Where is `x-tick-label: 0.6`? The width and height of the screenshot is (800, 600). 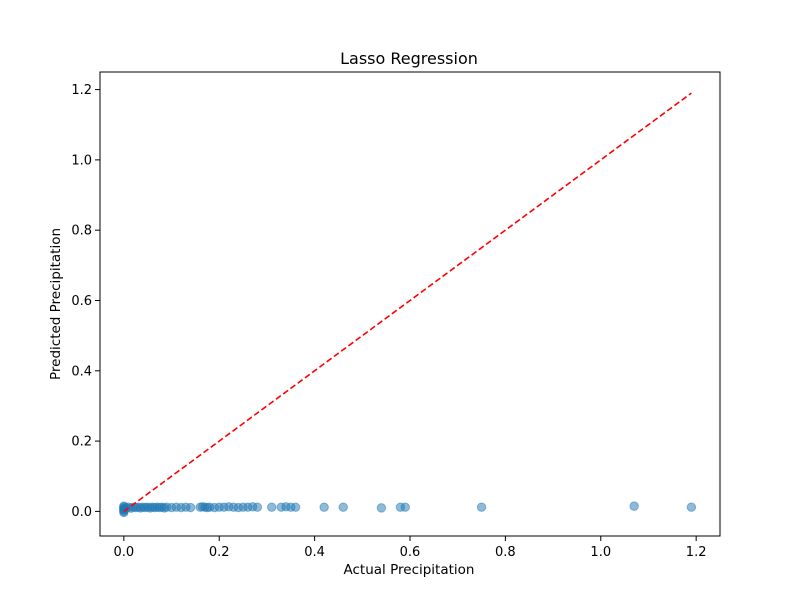
x-tick-label: 0.6 is located at coordinates (410, 552).